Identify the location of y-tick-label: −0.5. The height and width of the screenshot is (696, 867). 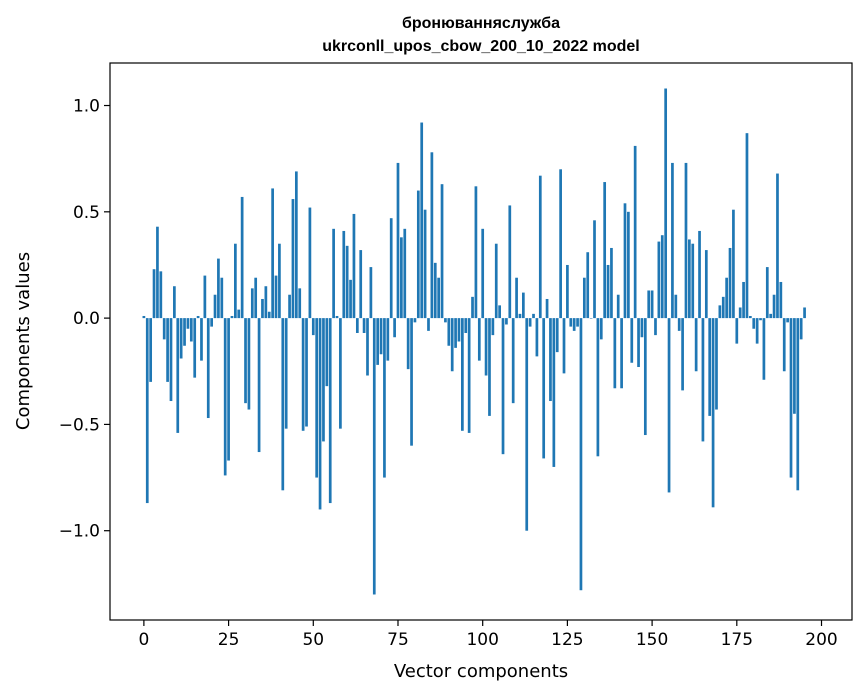
(79, 425).